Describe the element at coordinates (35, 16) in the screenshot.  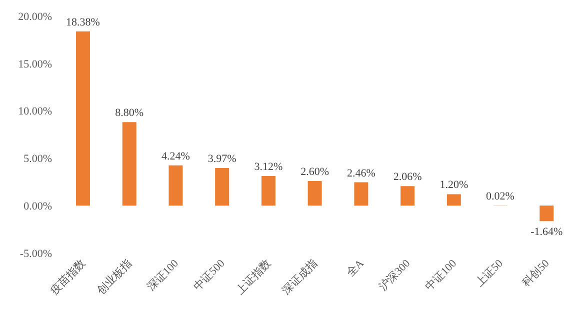
I see `y-tick-label: 20.00%` at that location.